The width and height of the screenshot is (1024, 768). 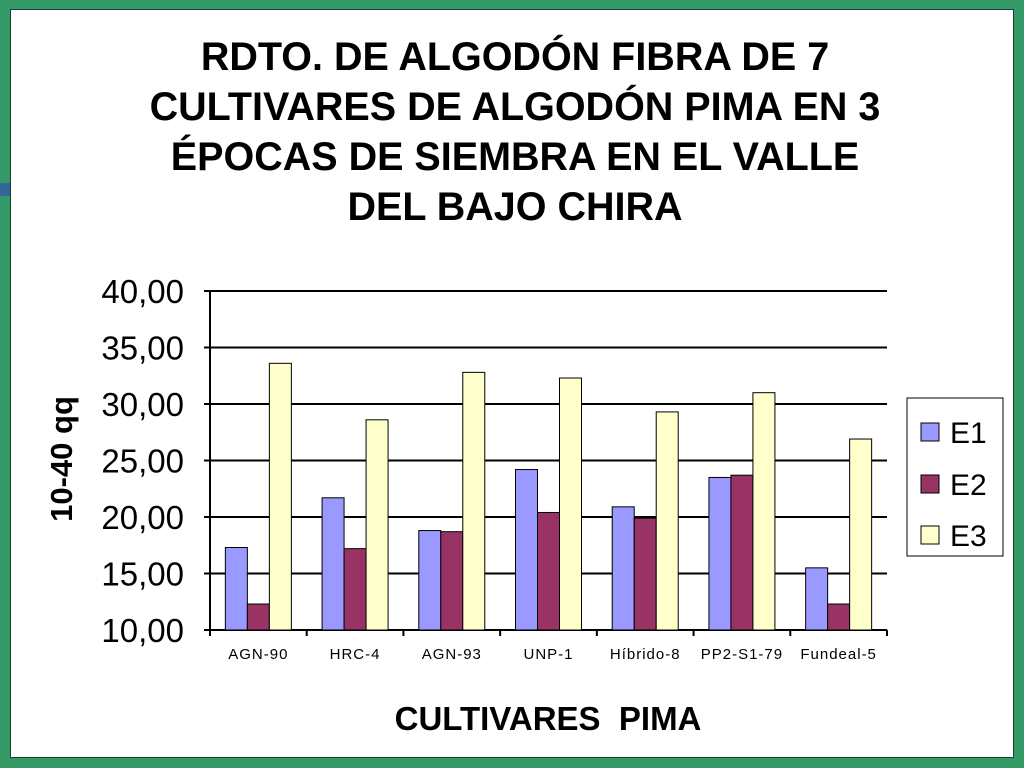 What do you see at coordinates (61, 459) in the screenshot?
I see `y-axis-title: 10-40 qq` at bounding box center [61, 459].